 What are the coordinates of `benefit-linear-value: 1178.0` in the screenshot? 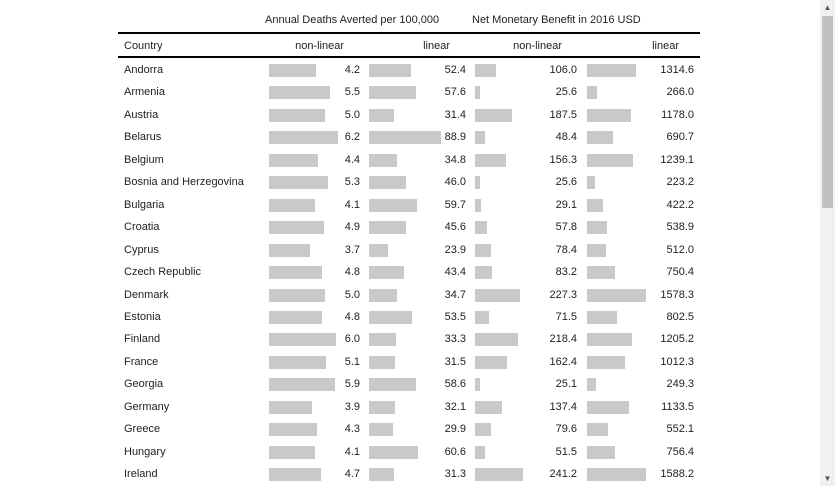 It's located at (677, 114).